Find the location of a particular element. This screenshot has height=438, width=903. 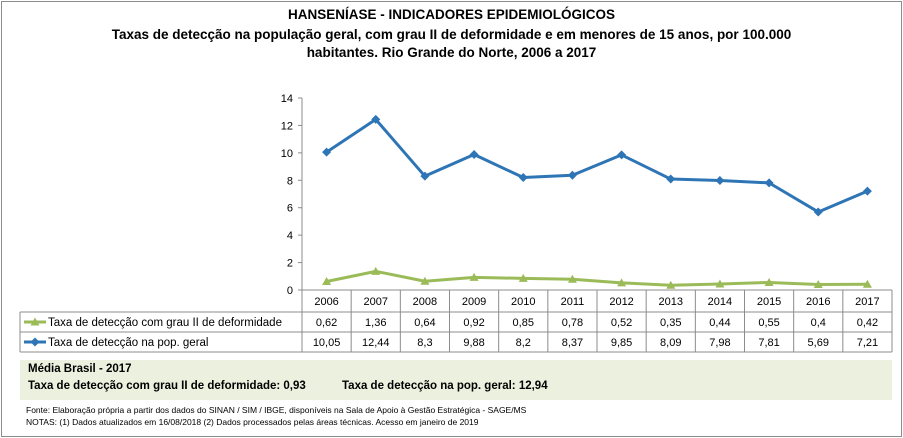

x-category-label: 2006 is located at coordinates (326, 302).